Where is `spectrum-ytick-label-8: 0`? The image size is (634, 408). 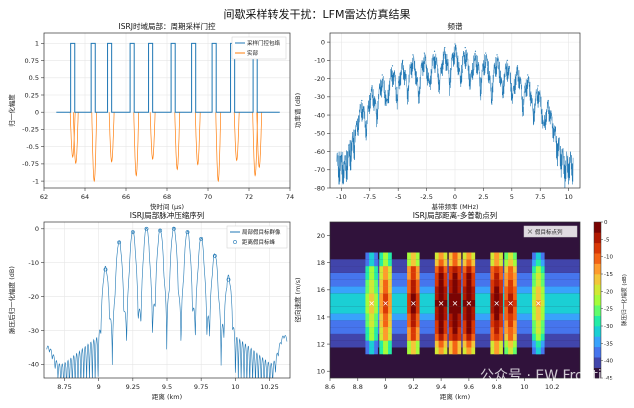
spectrum-ytick-label-8: 0 is located at coordinates (323, 42).